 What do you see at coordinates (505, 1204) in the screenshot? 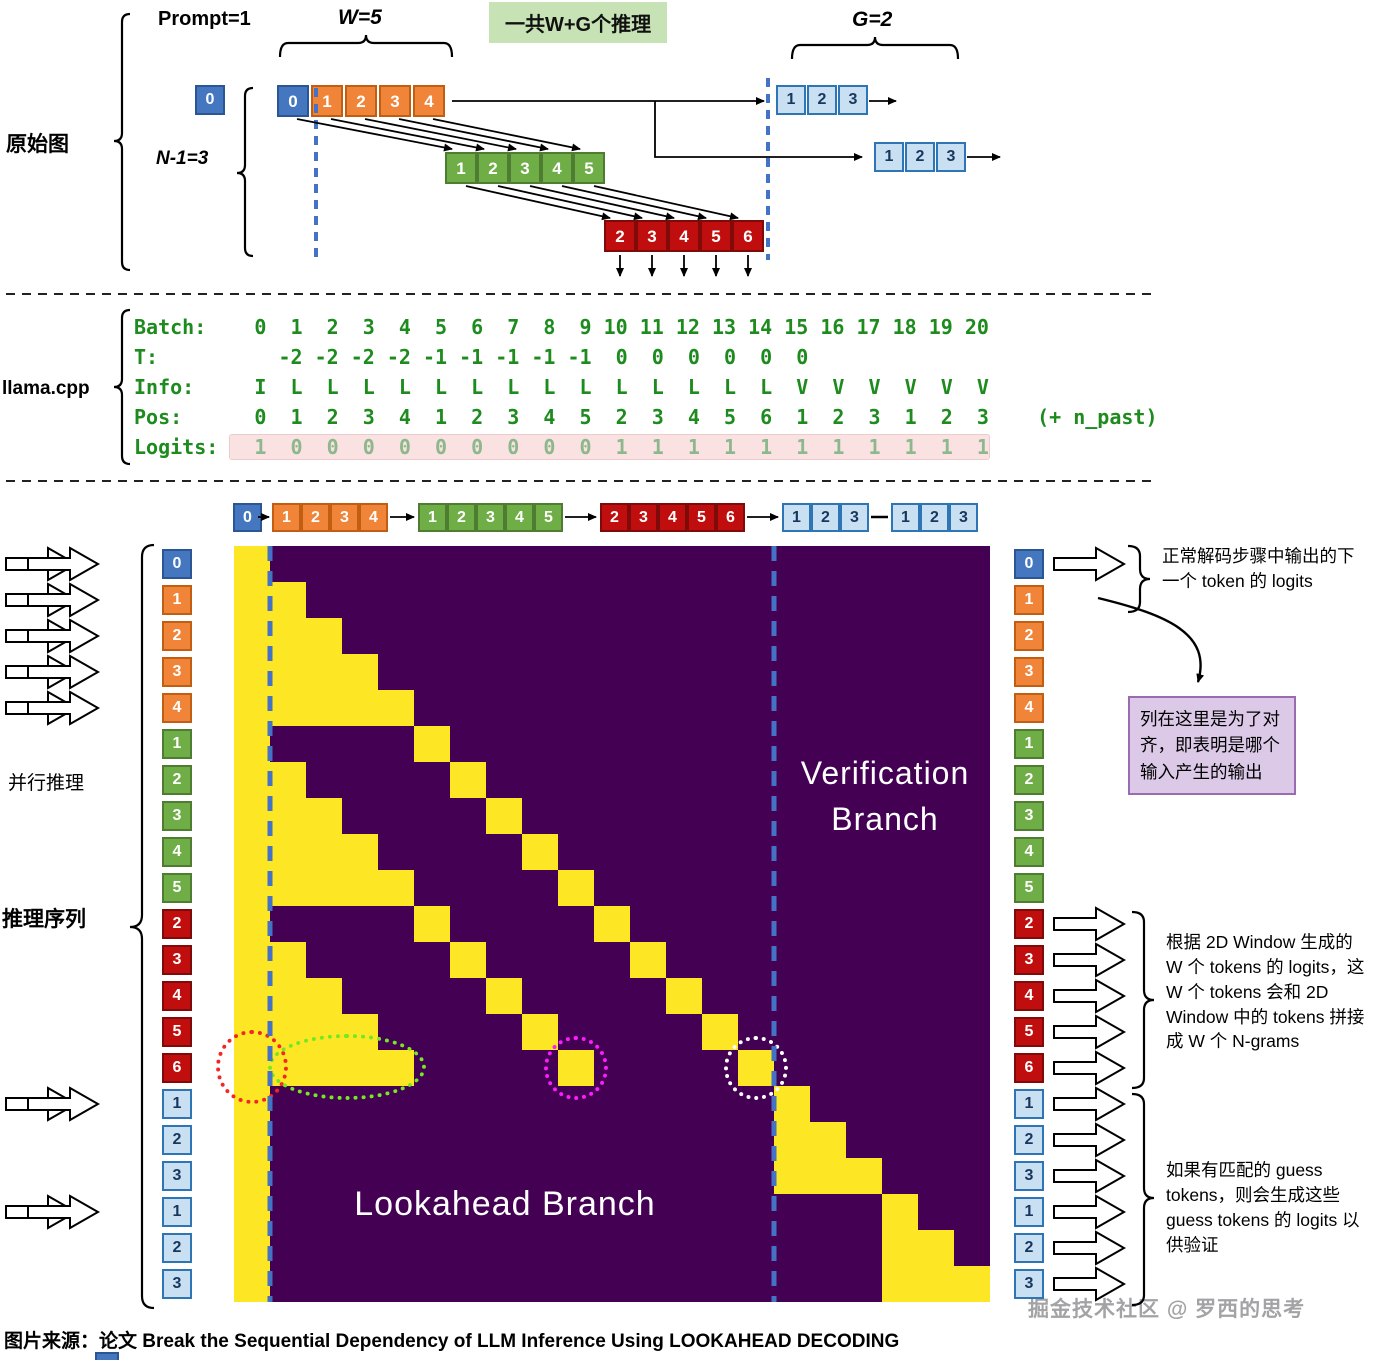
I see `lookahead-branch-label: Lookahead Branch` at bounding box center [505, 1204].